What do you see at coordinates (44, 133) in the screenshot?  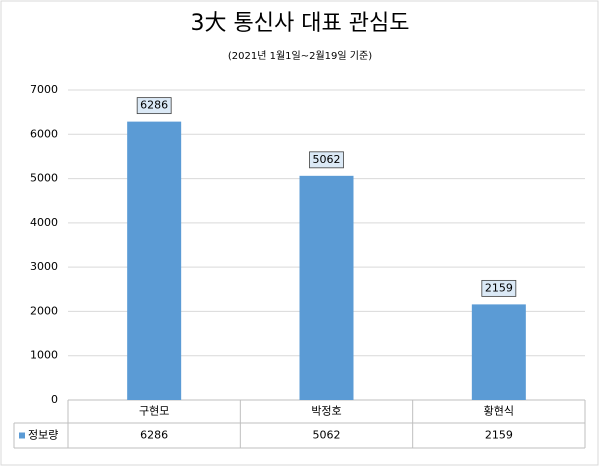 I see `y-tick-label: 6000` at bounding box center [44, 133].